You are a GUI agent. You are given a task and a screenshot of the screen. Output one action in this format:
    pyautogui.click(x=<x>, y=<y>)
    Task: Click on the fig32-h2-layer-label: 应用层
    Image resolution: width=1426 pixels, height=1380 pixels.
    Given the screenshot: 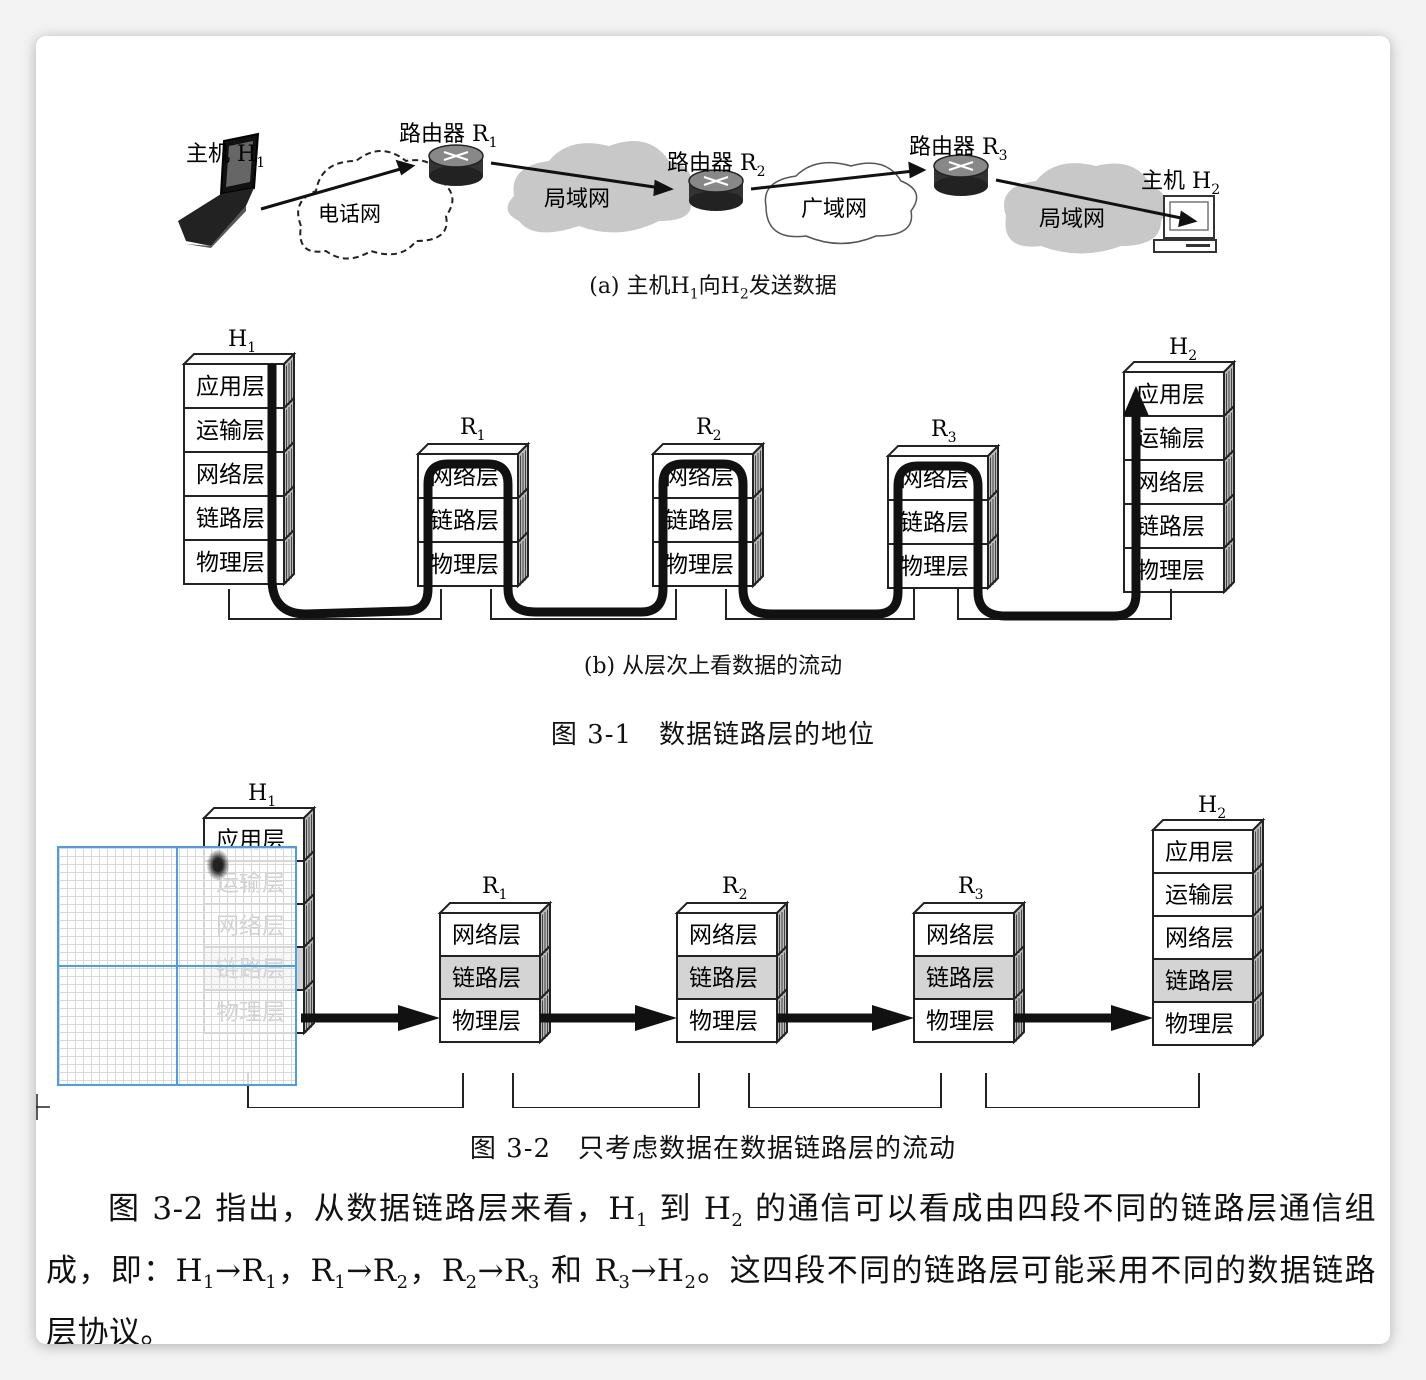 What is the action you would take?
    pyautogui.click(x=1199, y=853)
    